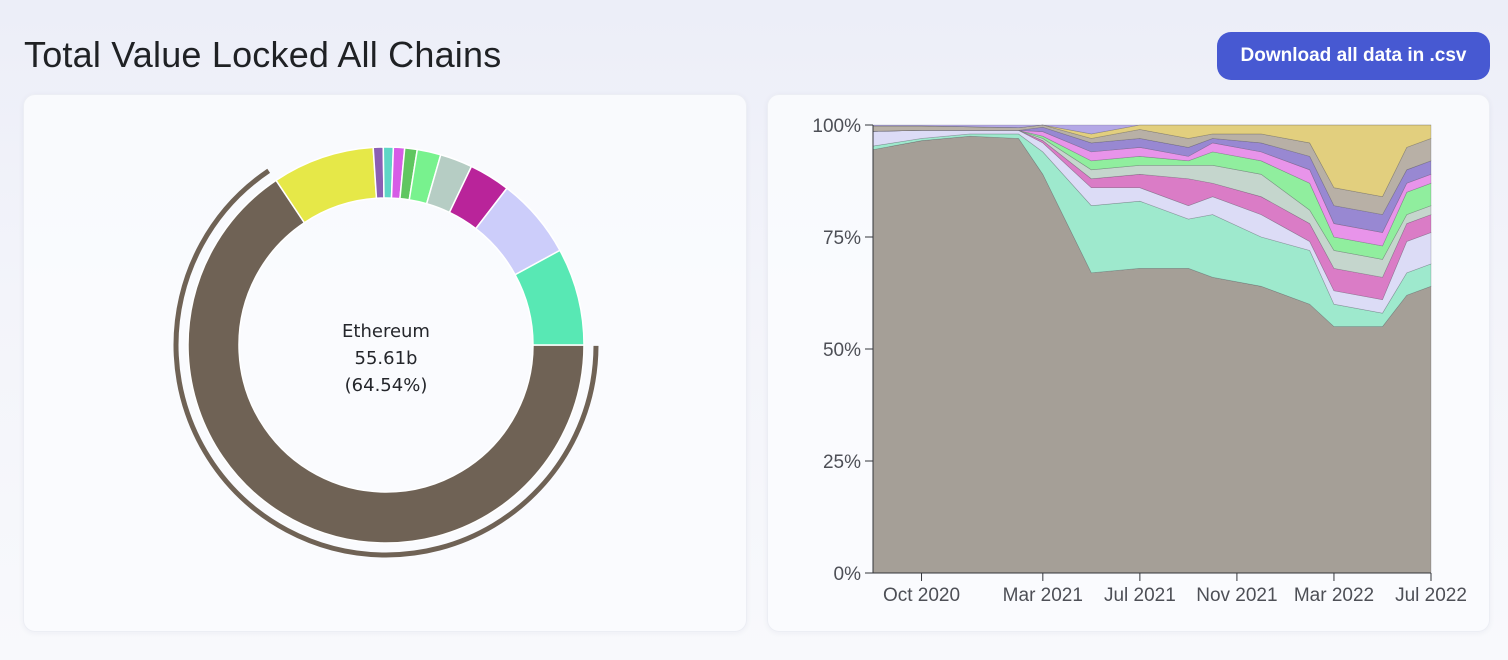 This screenshot has width=1508, height=660. I want to click on pie-center-name: Ethereum, so click(386, 331).